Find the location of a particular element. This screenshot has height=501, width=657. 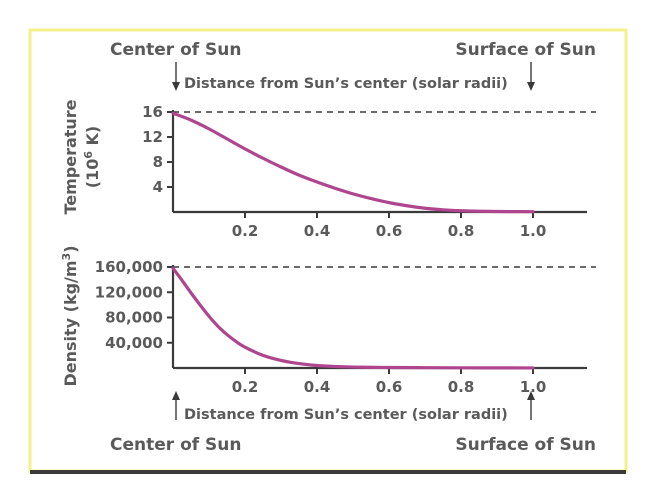

temperature-unit-suffix: K) is located at coordinates (92, 138).